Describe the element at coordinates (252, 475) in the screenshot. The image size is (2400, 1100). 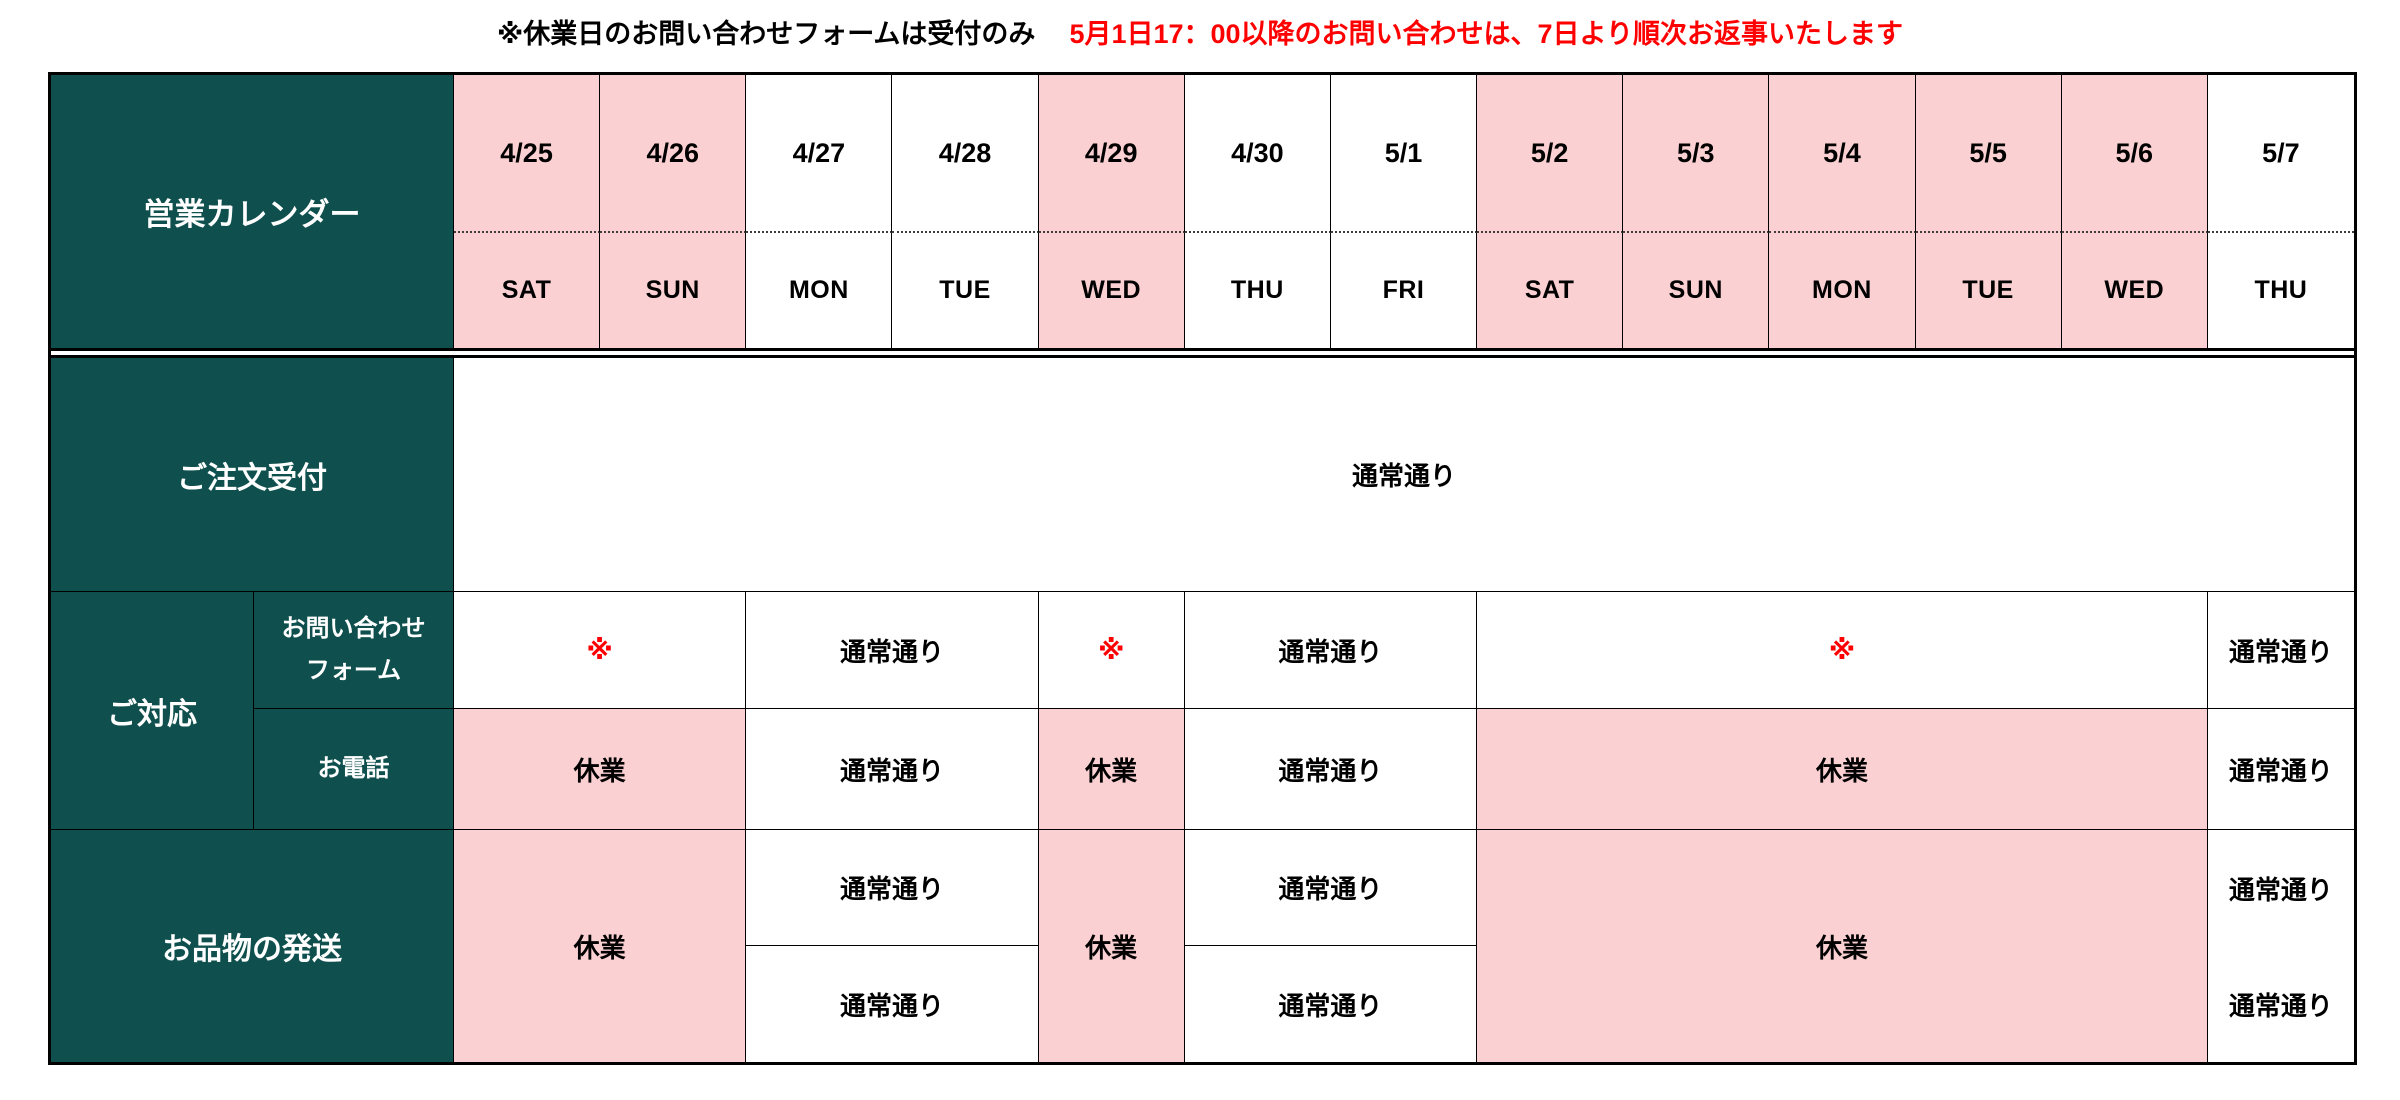
I see `row-label-order: ご注文受付` at that location.